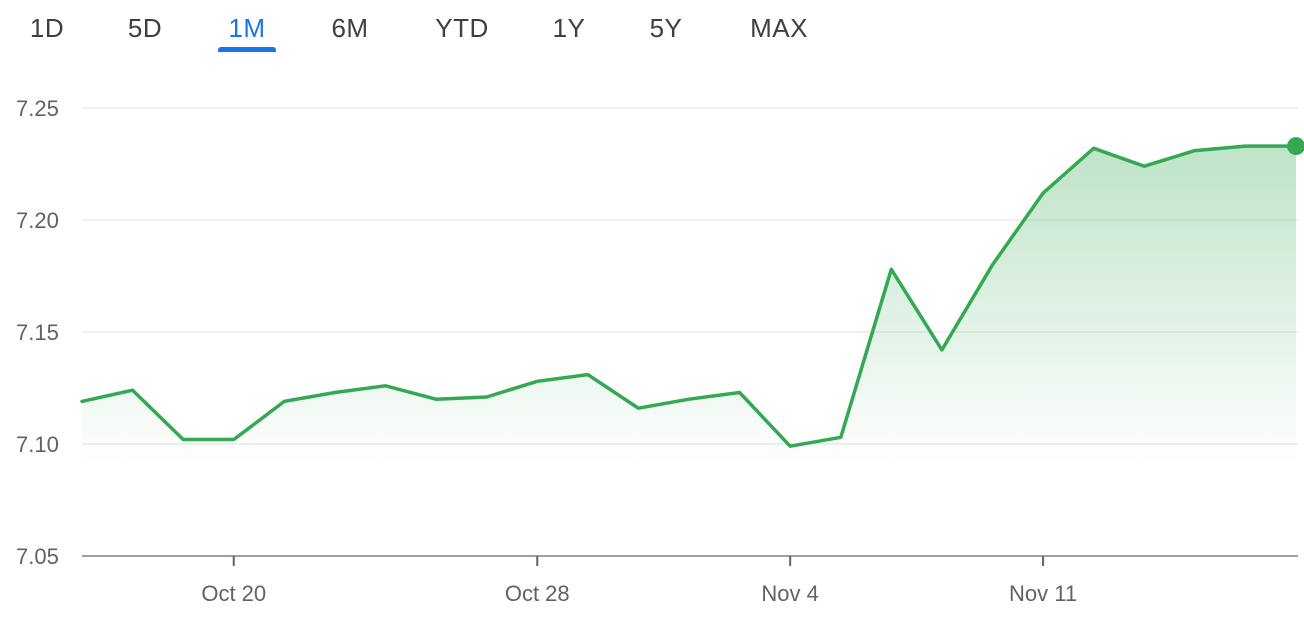 This screenshot has width=1304, height=626. I want to click on range-tab-label: YTD, so click(462, 28).